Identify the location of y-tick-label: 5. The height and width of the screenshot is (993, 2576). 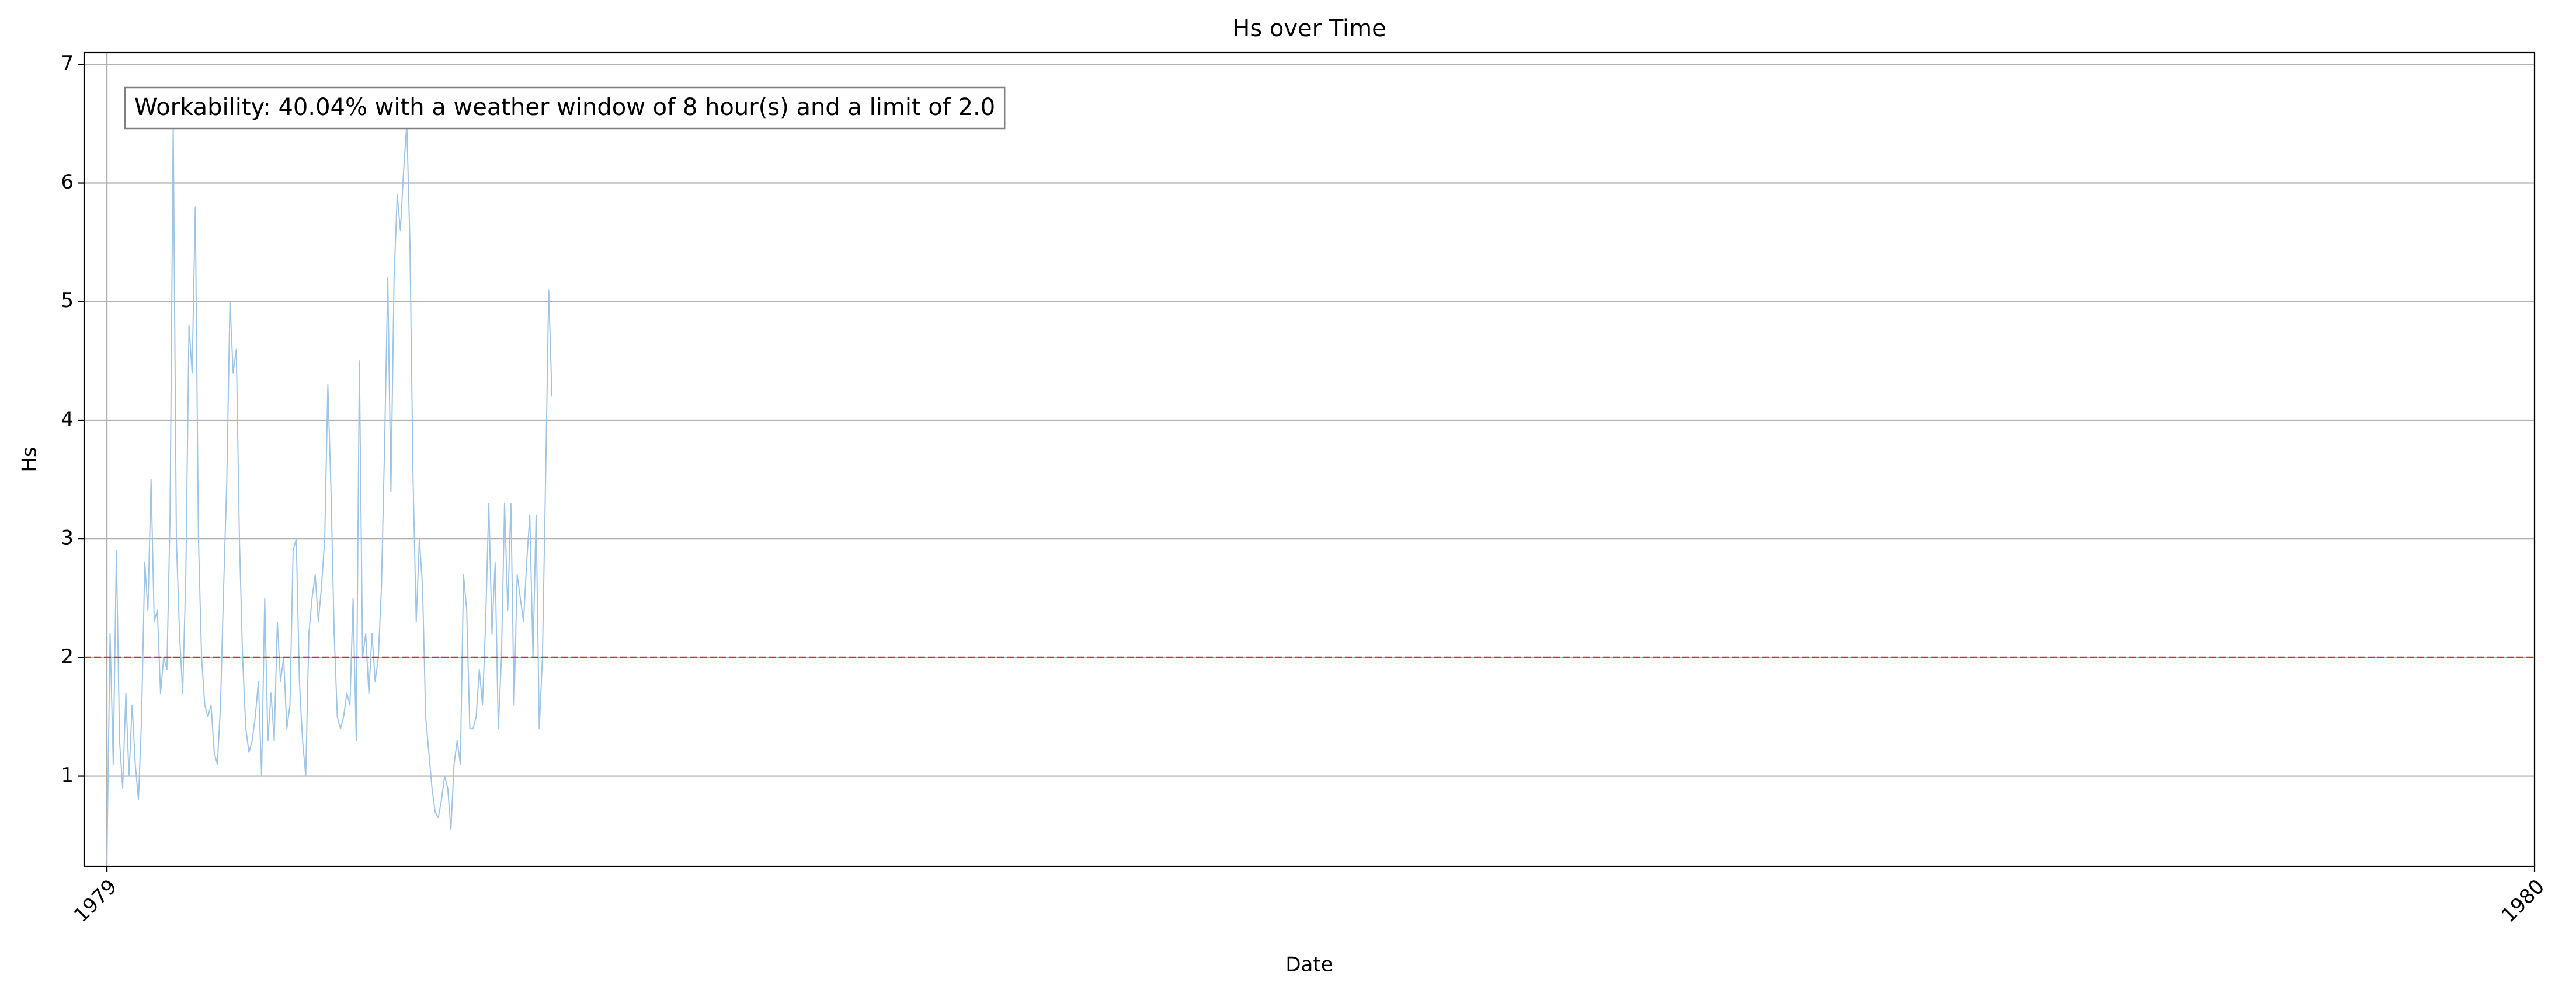
(67, 300).